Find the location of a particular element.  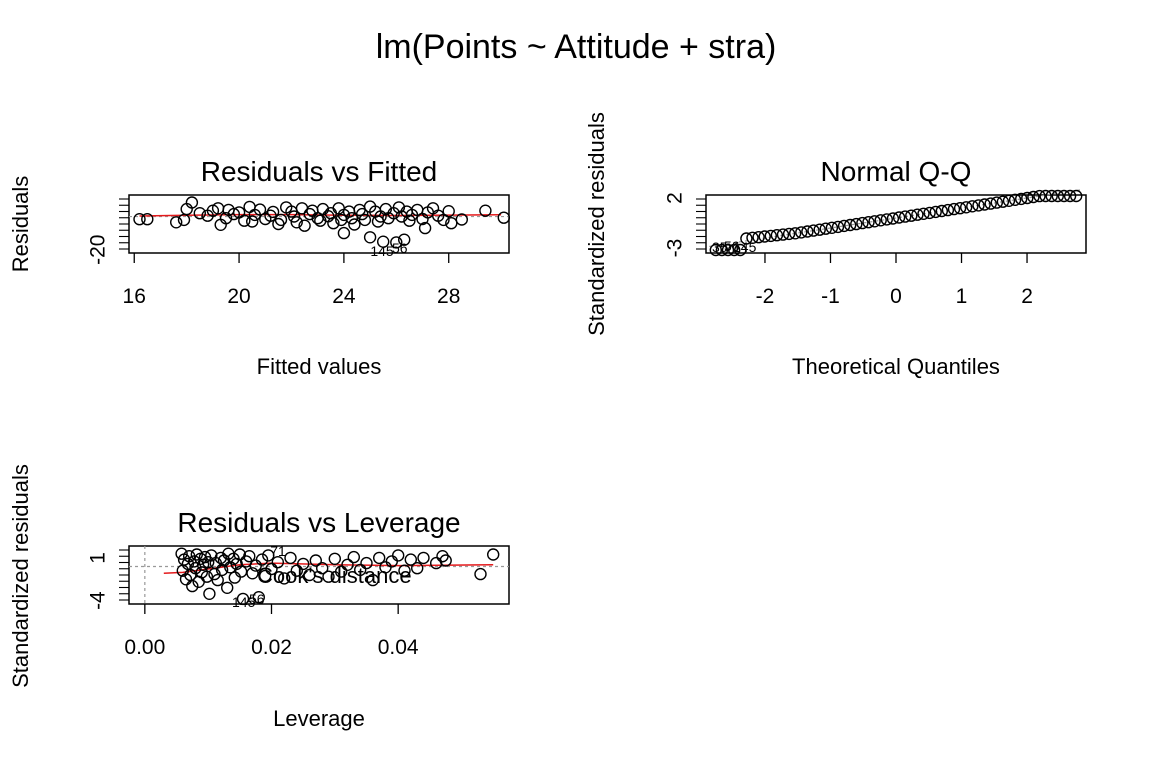

panel1-ylabel: Residuals is located at coordinates (20, 224).